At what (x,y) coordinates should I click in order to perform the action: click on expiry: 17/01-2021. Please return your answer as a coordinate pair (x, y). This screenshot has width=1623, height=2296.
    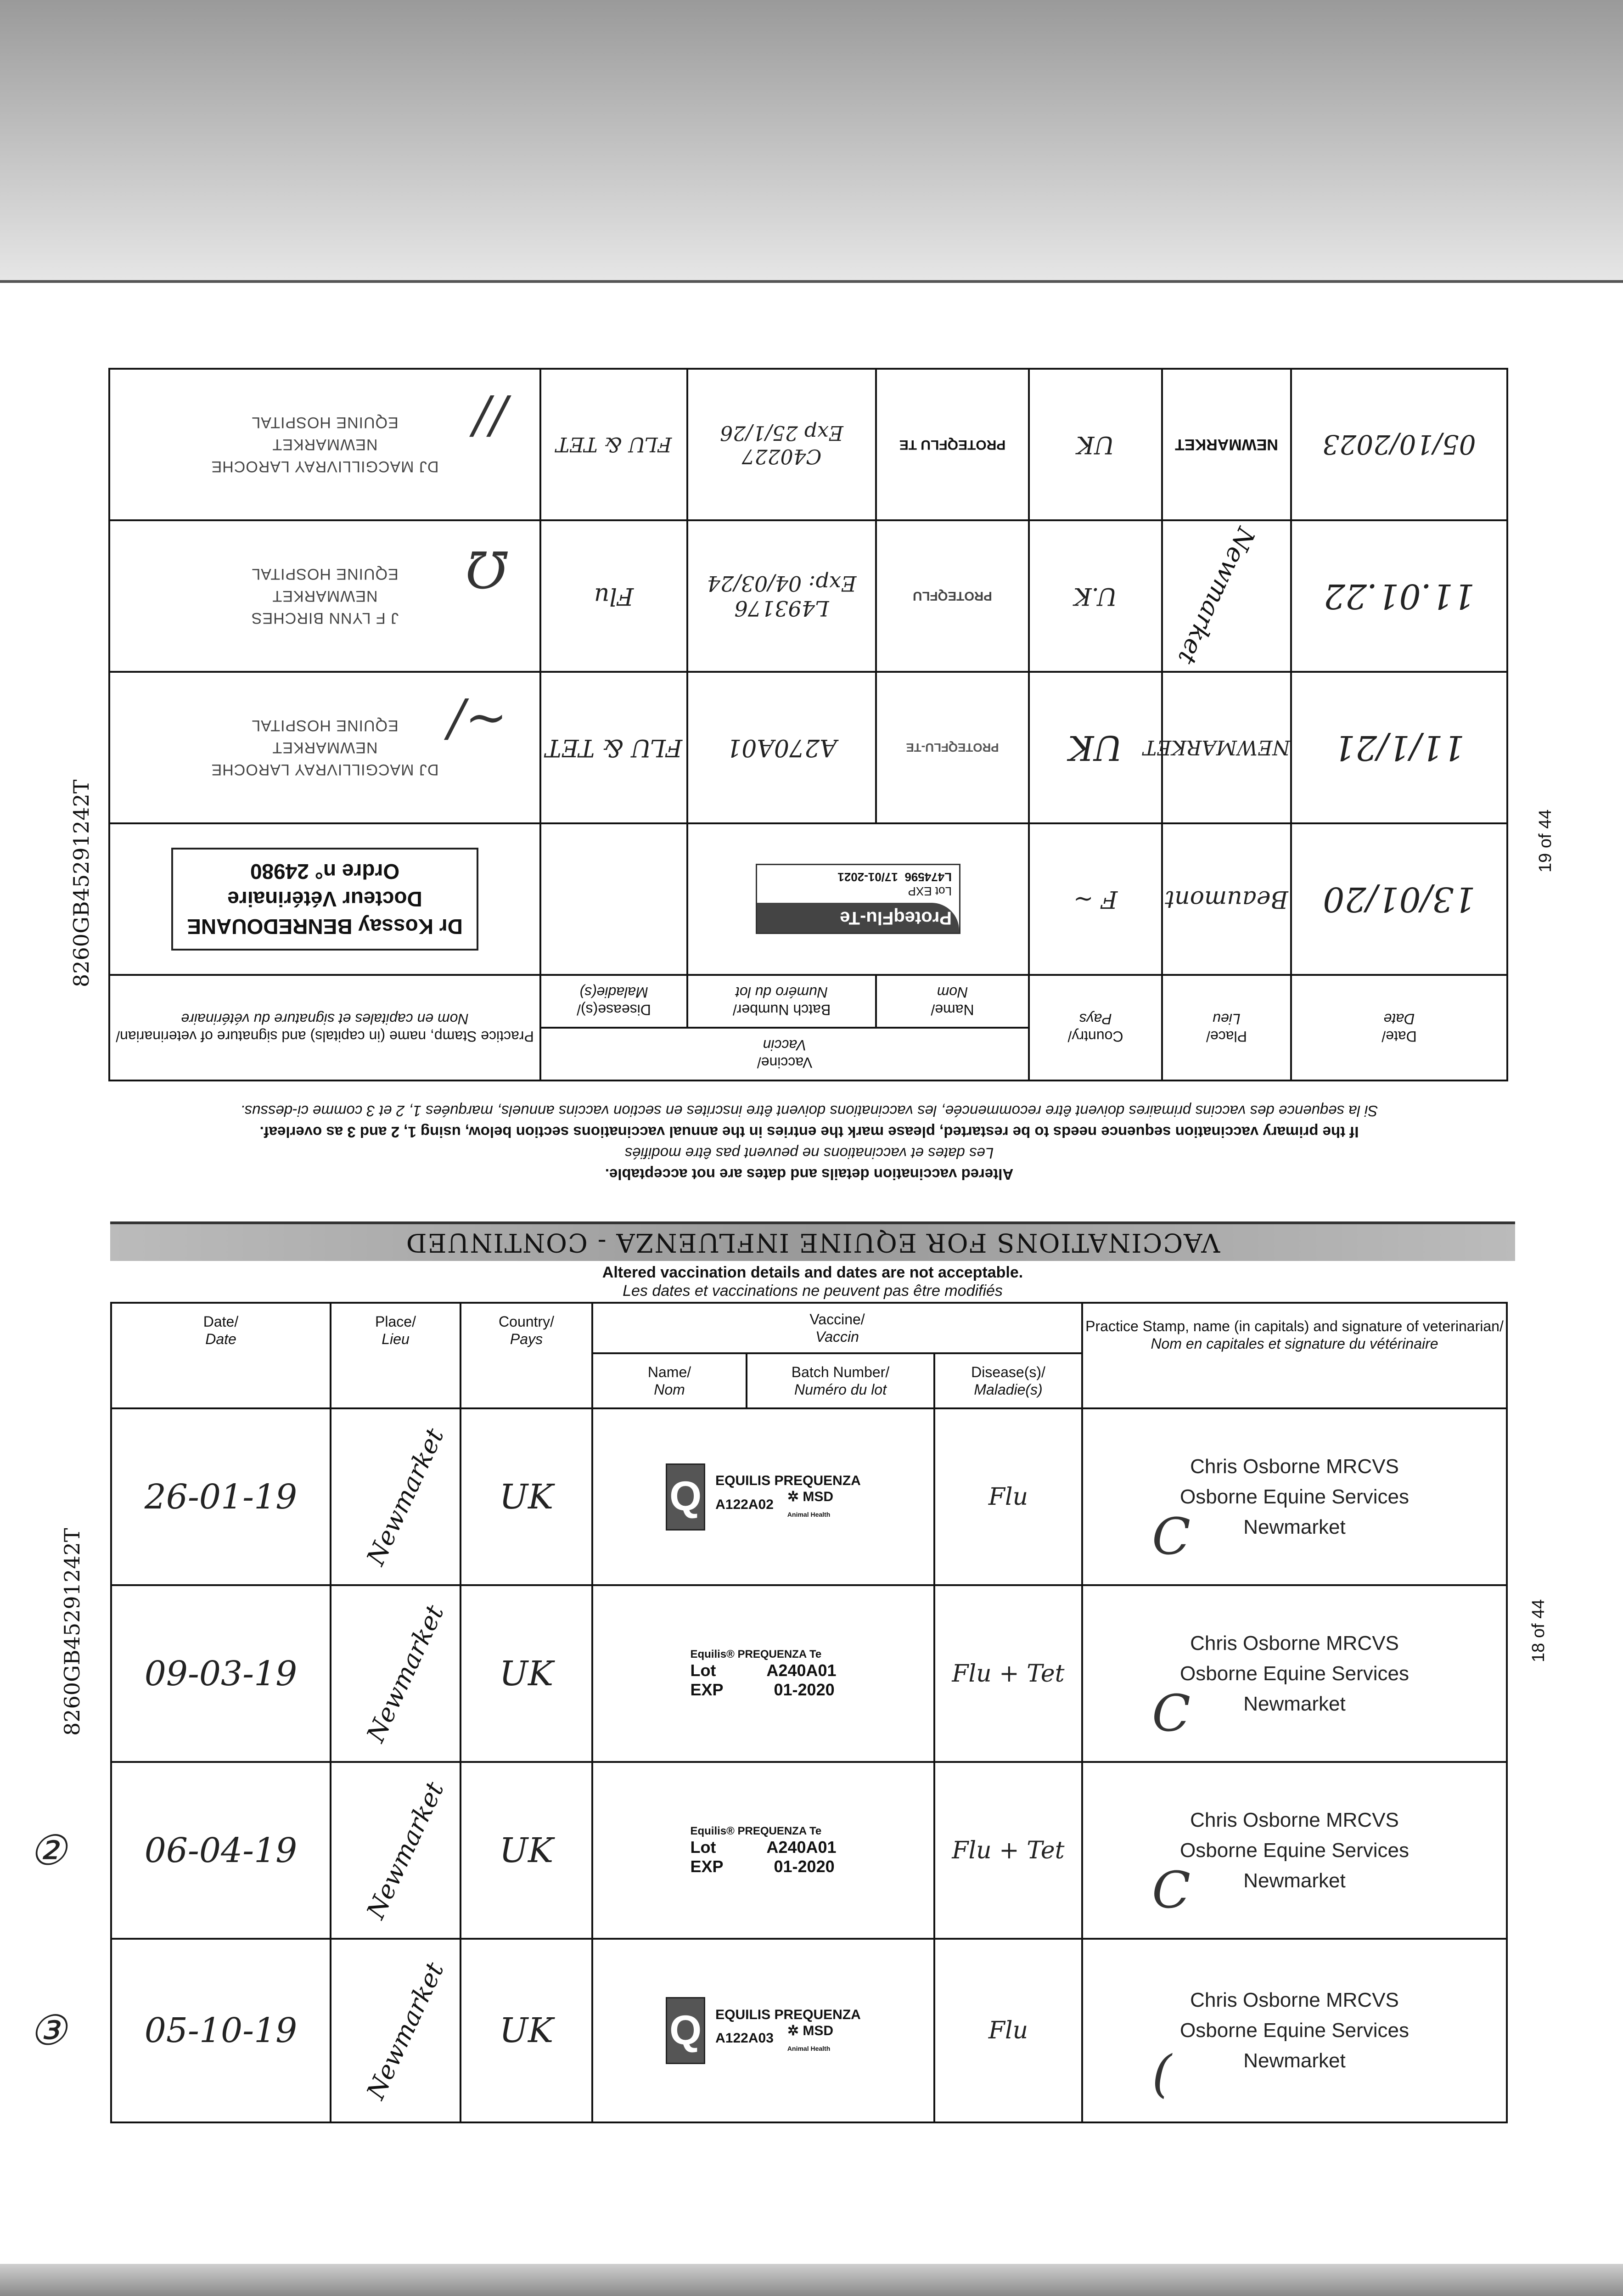
    Looking at the image, I should click on (867, 877).